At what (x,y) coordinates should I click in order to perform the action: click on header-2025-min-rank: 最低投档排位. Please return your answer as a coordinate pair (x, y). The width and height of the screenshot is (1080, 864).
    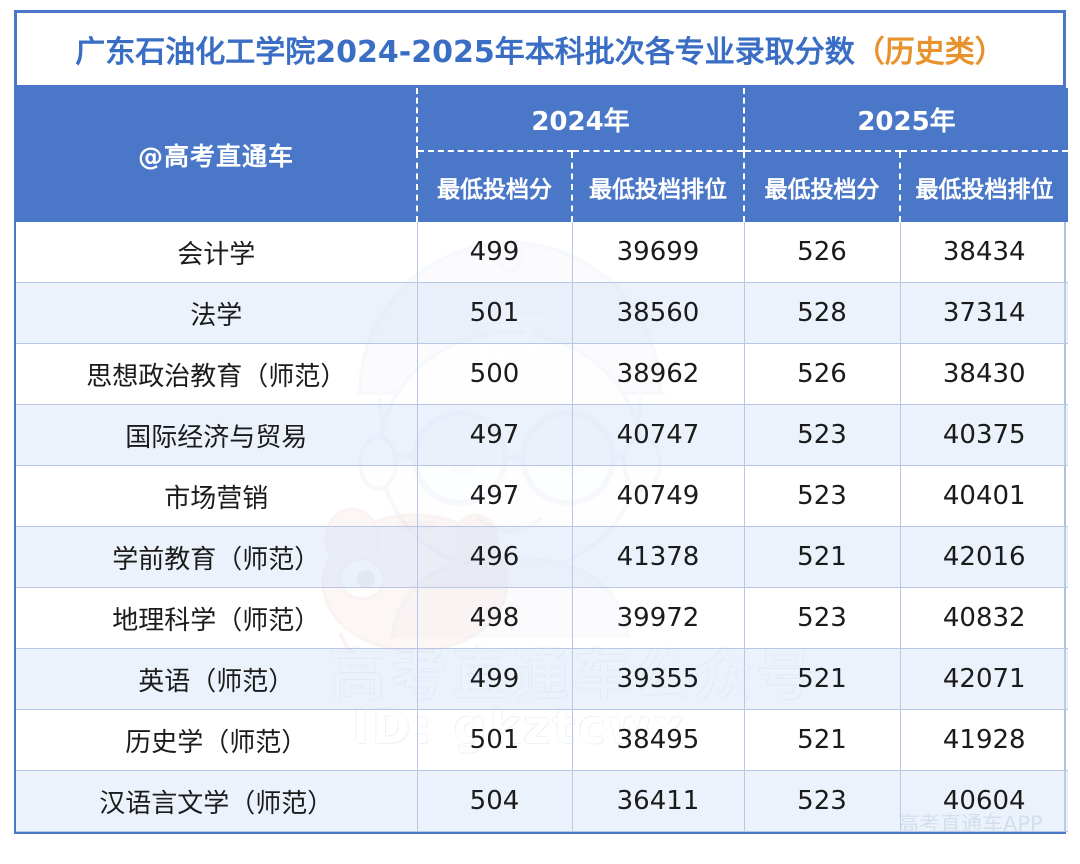
    Looking at the image, I should click on (983, 186).